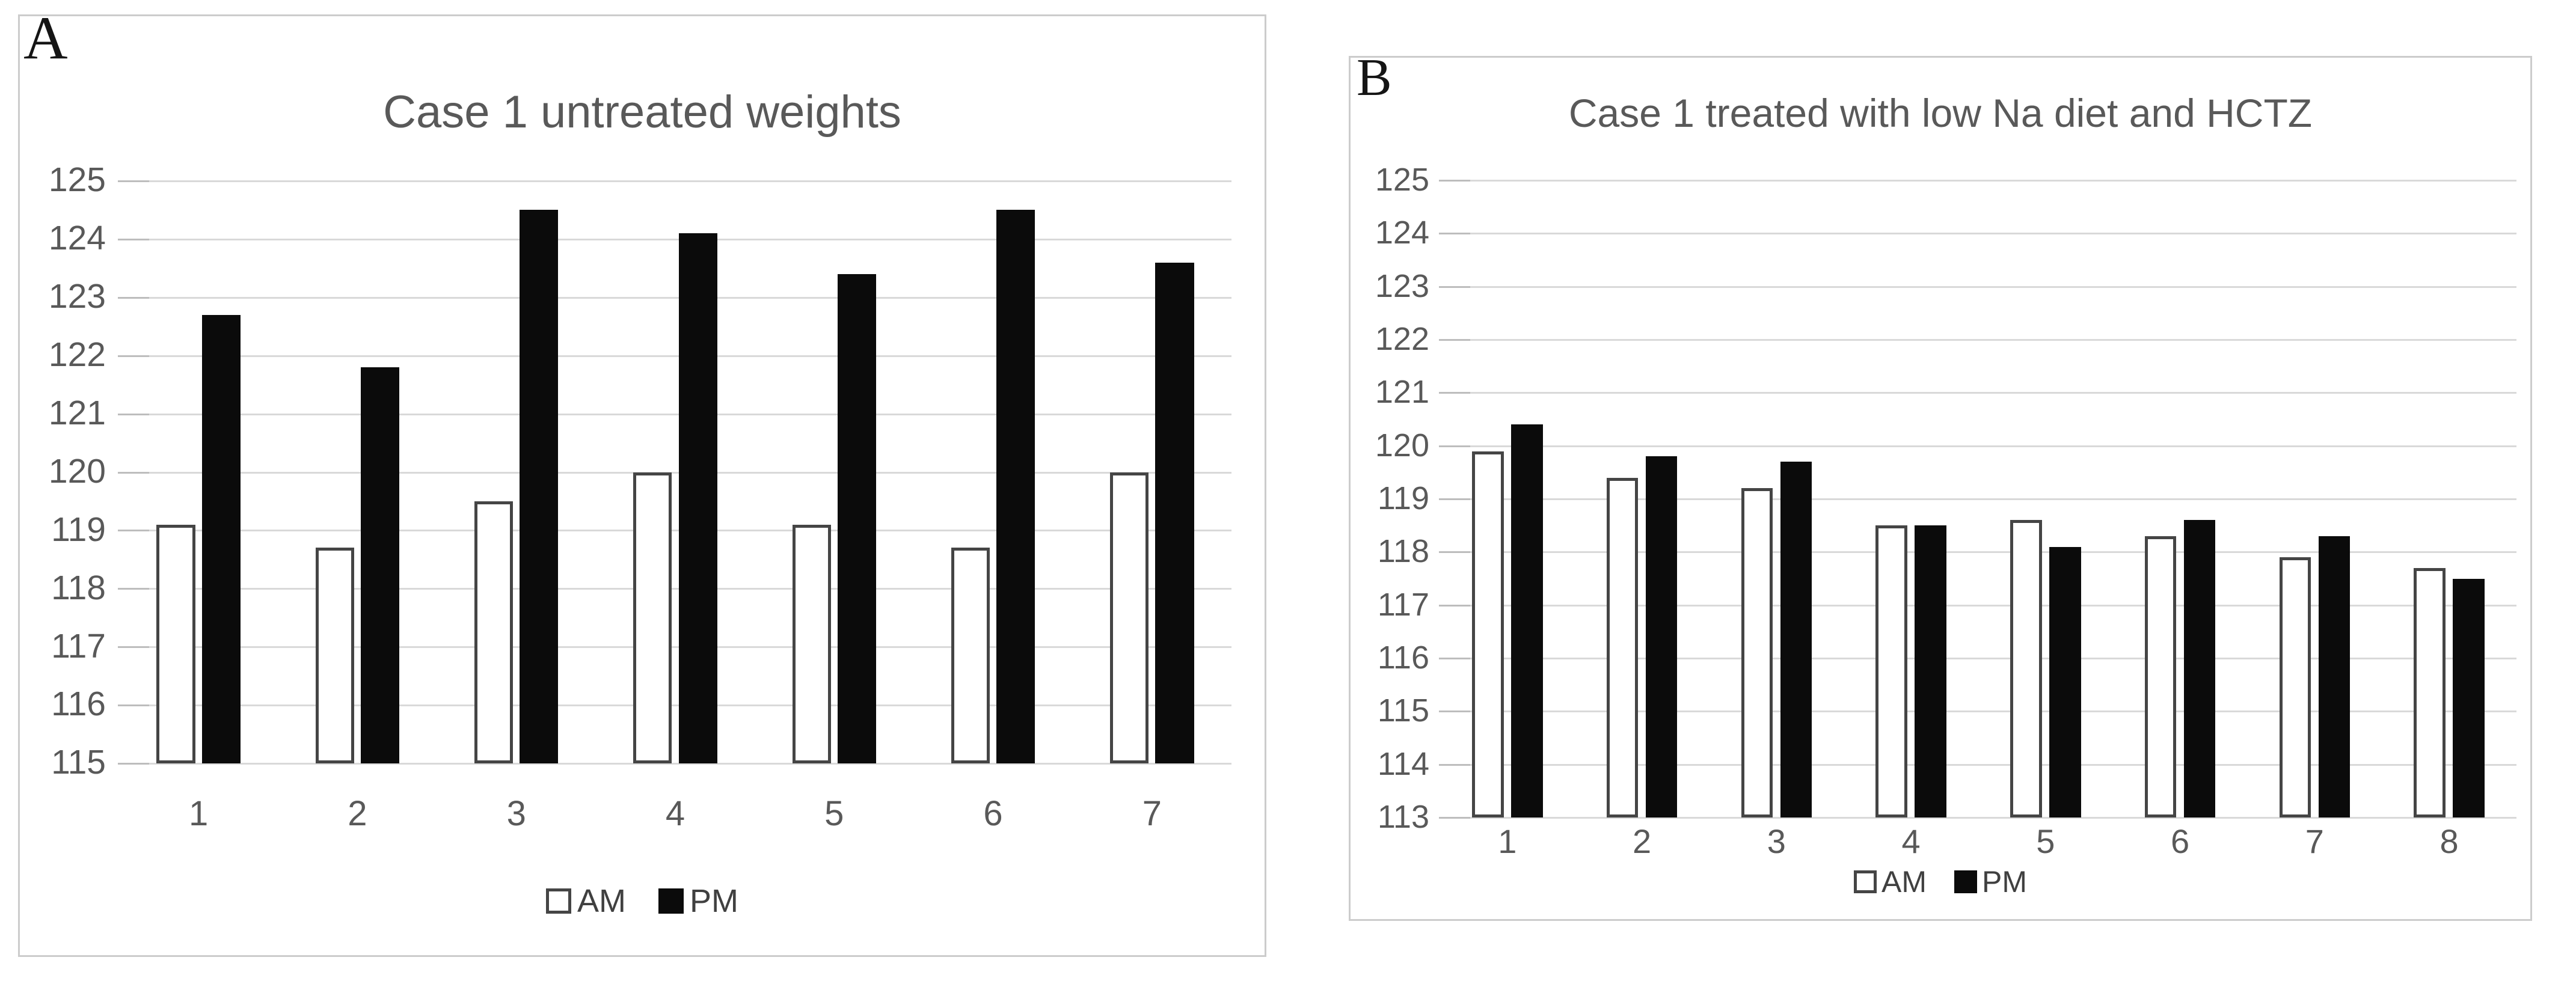  Describe the element at coordinates (2004, 882) in the screenshot. I see `legend-label-pm: PM` at that location.